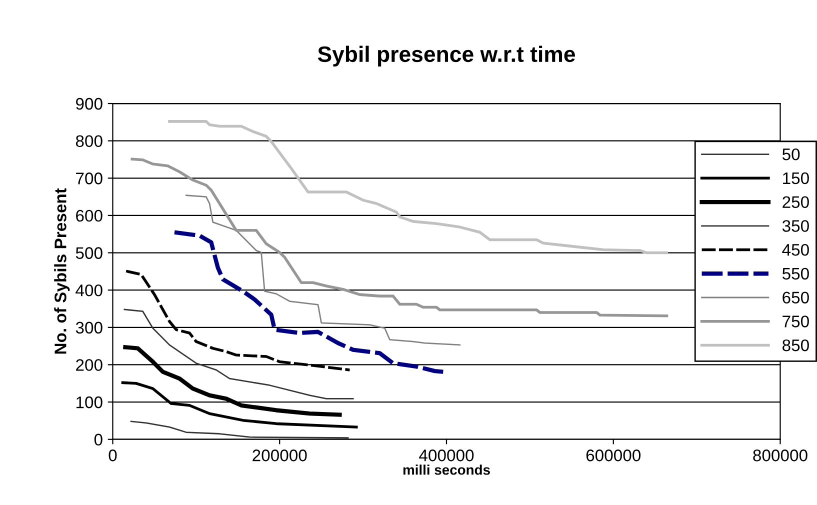 This screenshot has width=817, height=505. I want to click on y-tick-label: 200, so click(89, 365).